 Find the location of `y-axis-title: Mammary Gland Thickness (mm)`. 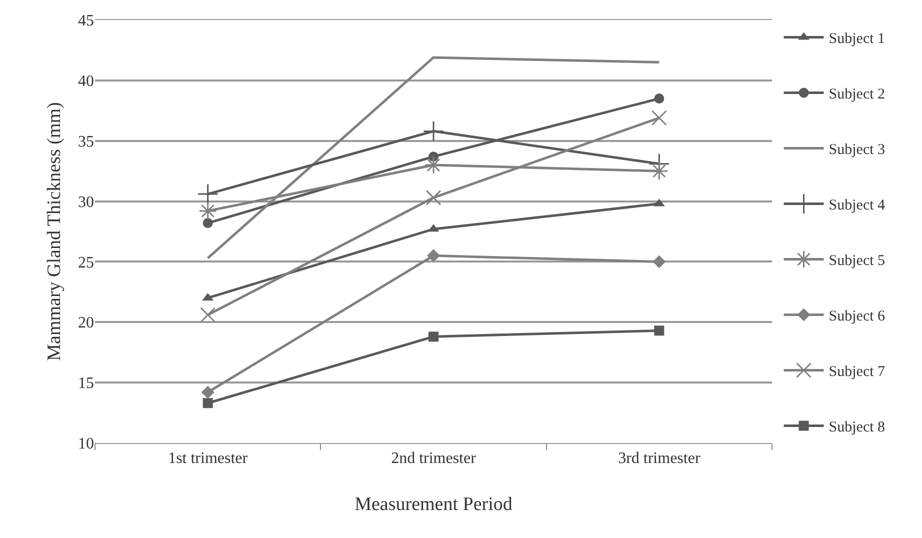

y-axis-title: Mammary Gland Thickness (mm) is located at coordinates (54, 231).